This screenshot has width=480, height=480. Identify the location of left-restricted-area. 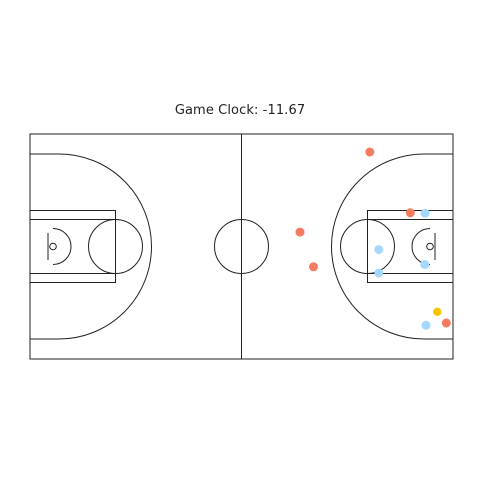
(62, 246).